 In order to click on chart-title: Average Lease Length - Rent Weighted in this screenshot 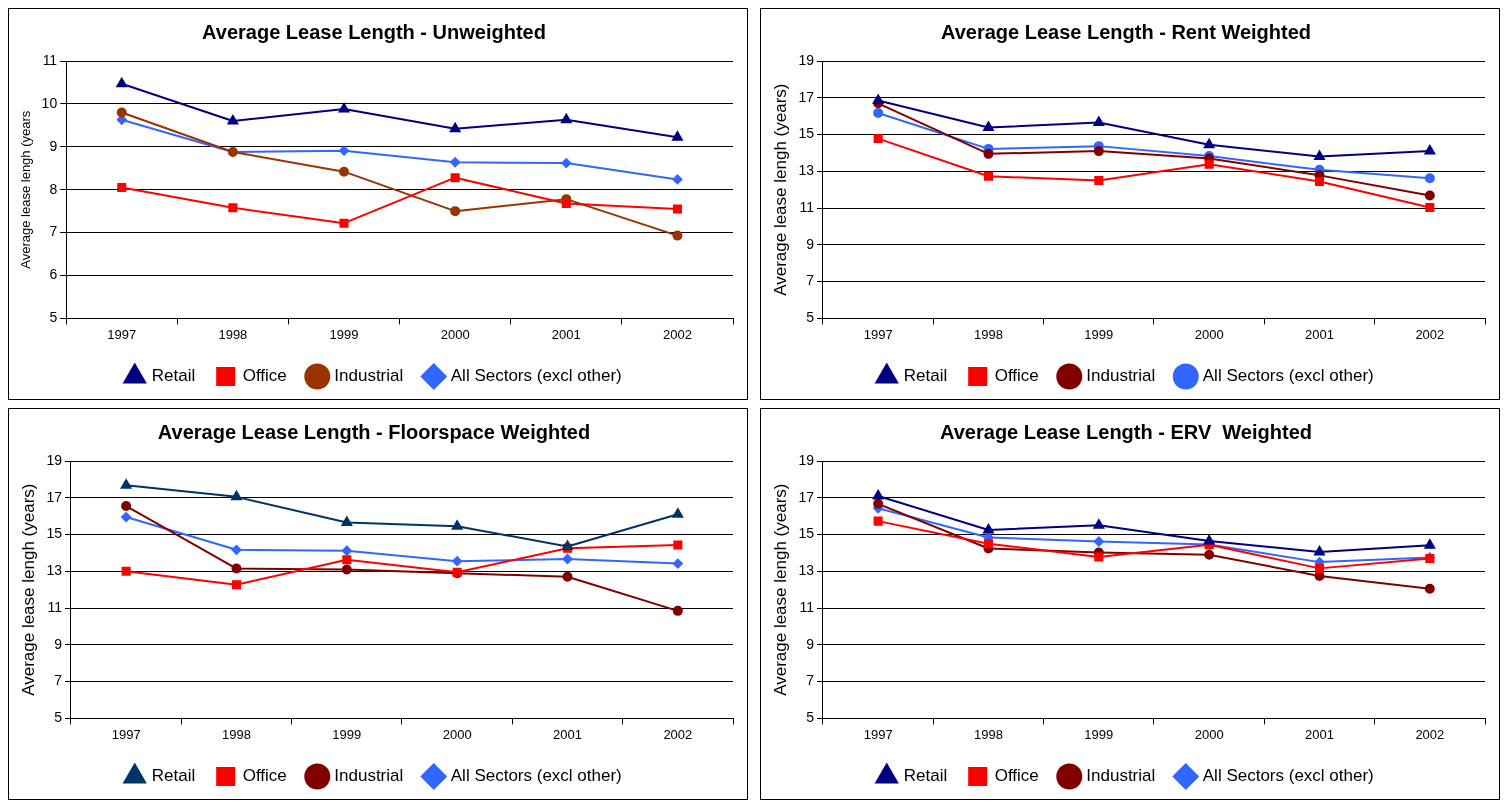, I will do `click(1126, 31)`.